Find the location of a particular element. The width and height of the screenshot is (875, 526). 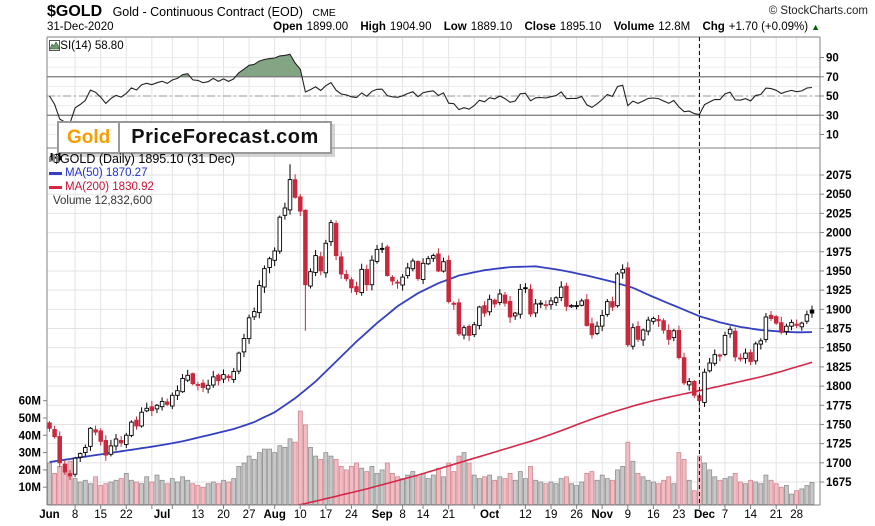

svg-text: 60M is located at coordinates (30, 402).